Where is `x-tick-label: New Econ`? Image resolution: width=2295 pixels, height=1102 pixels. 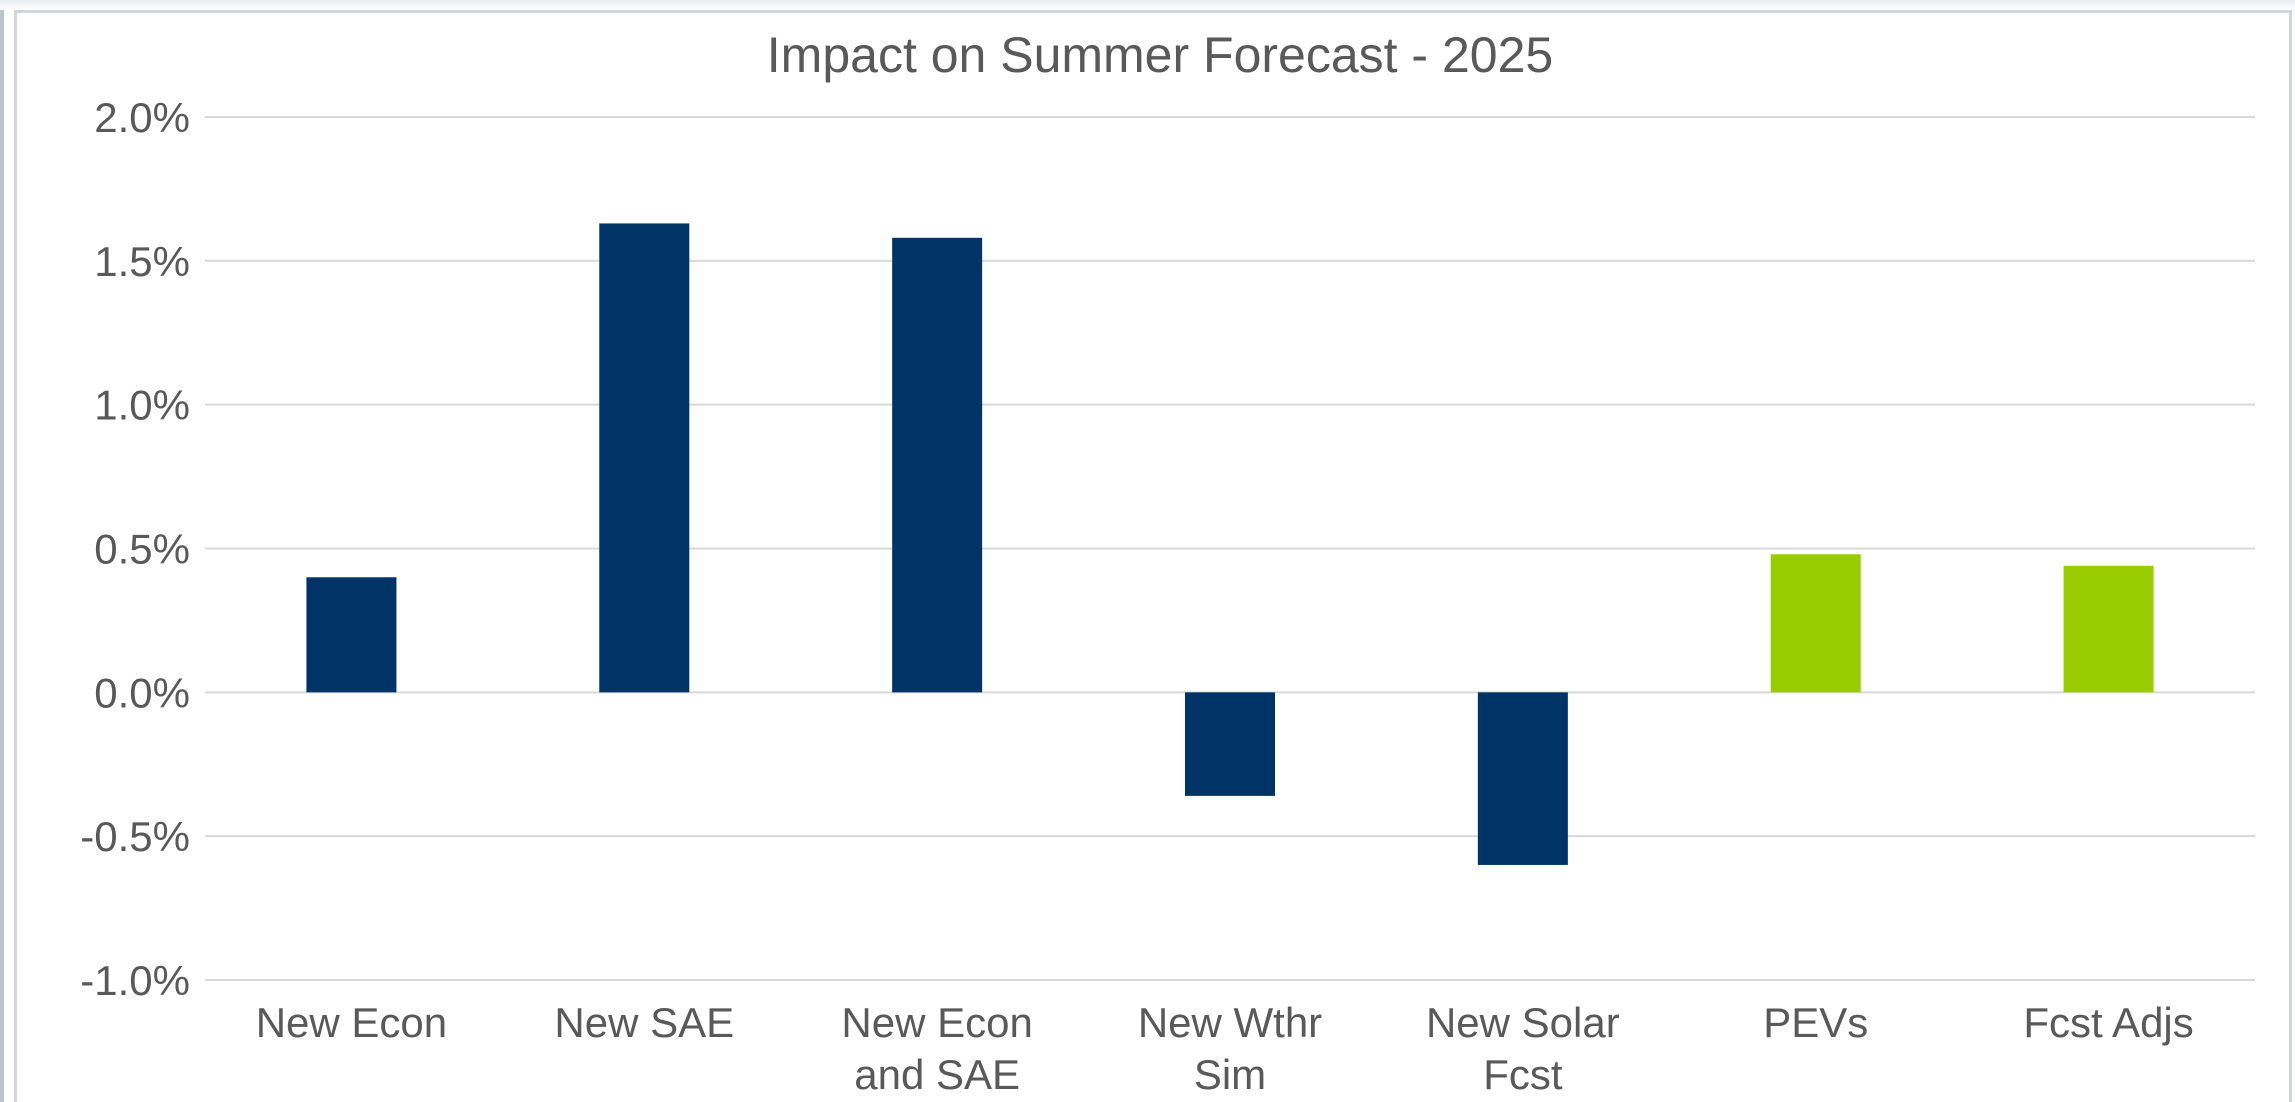
x-tick-label: New Econ is located at coordinates (351, 1022).